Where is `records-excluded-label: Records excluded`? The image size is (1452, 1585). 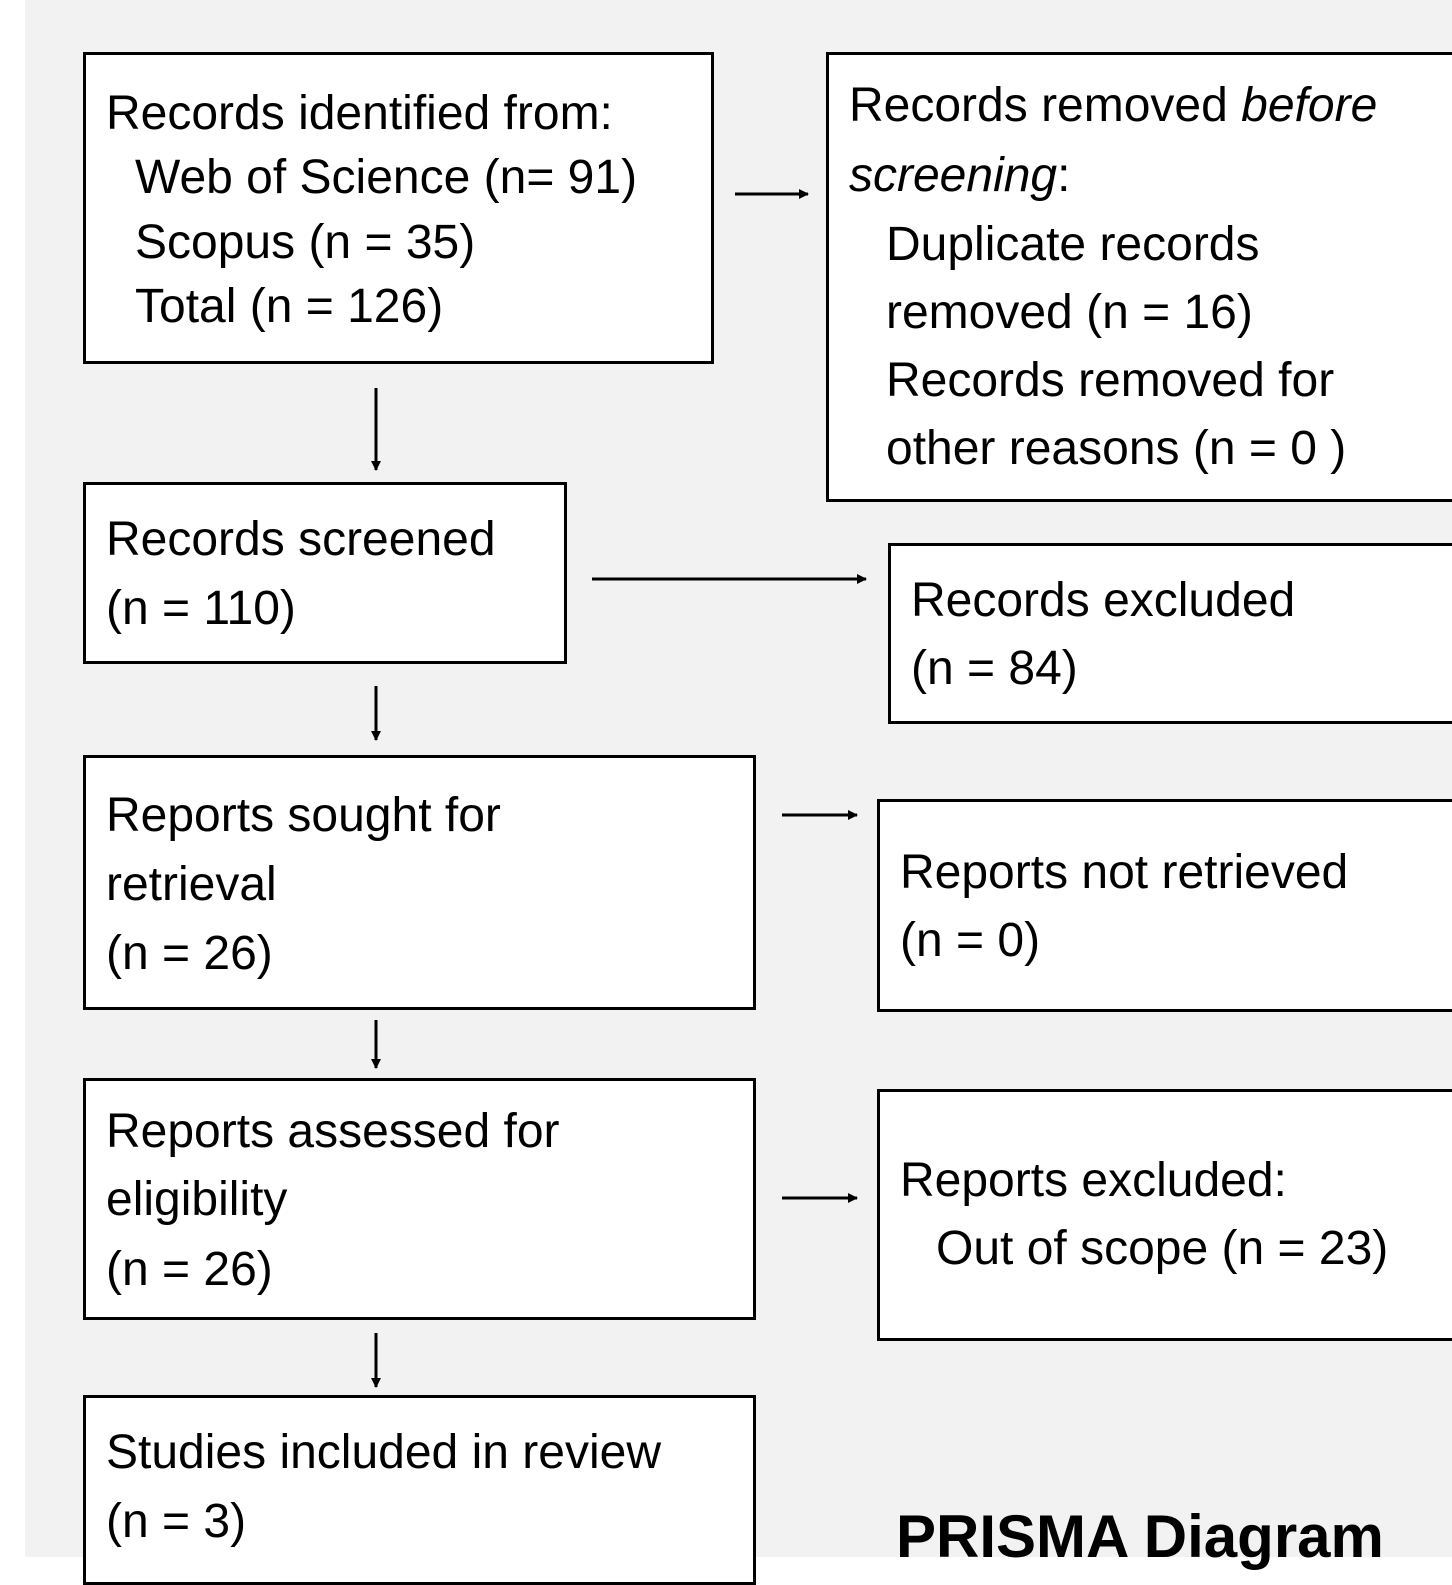 records-excluded-label: Records excluded is located at coordinates (1103, 600).